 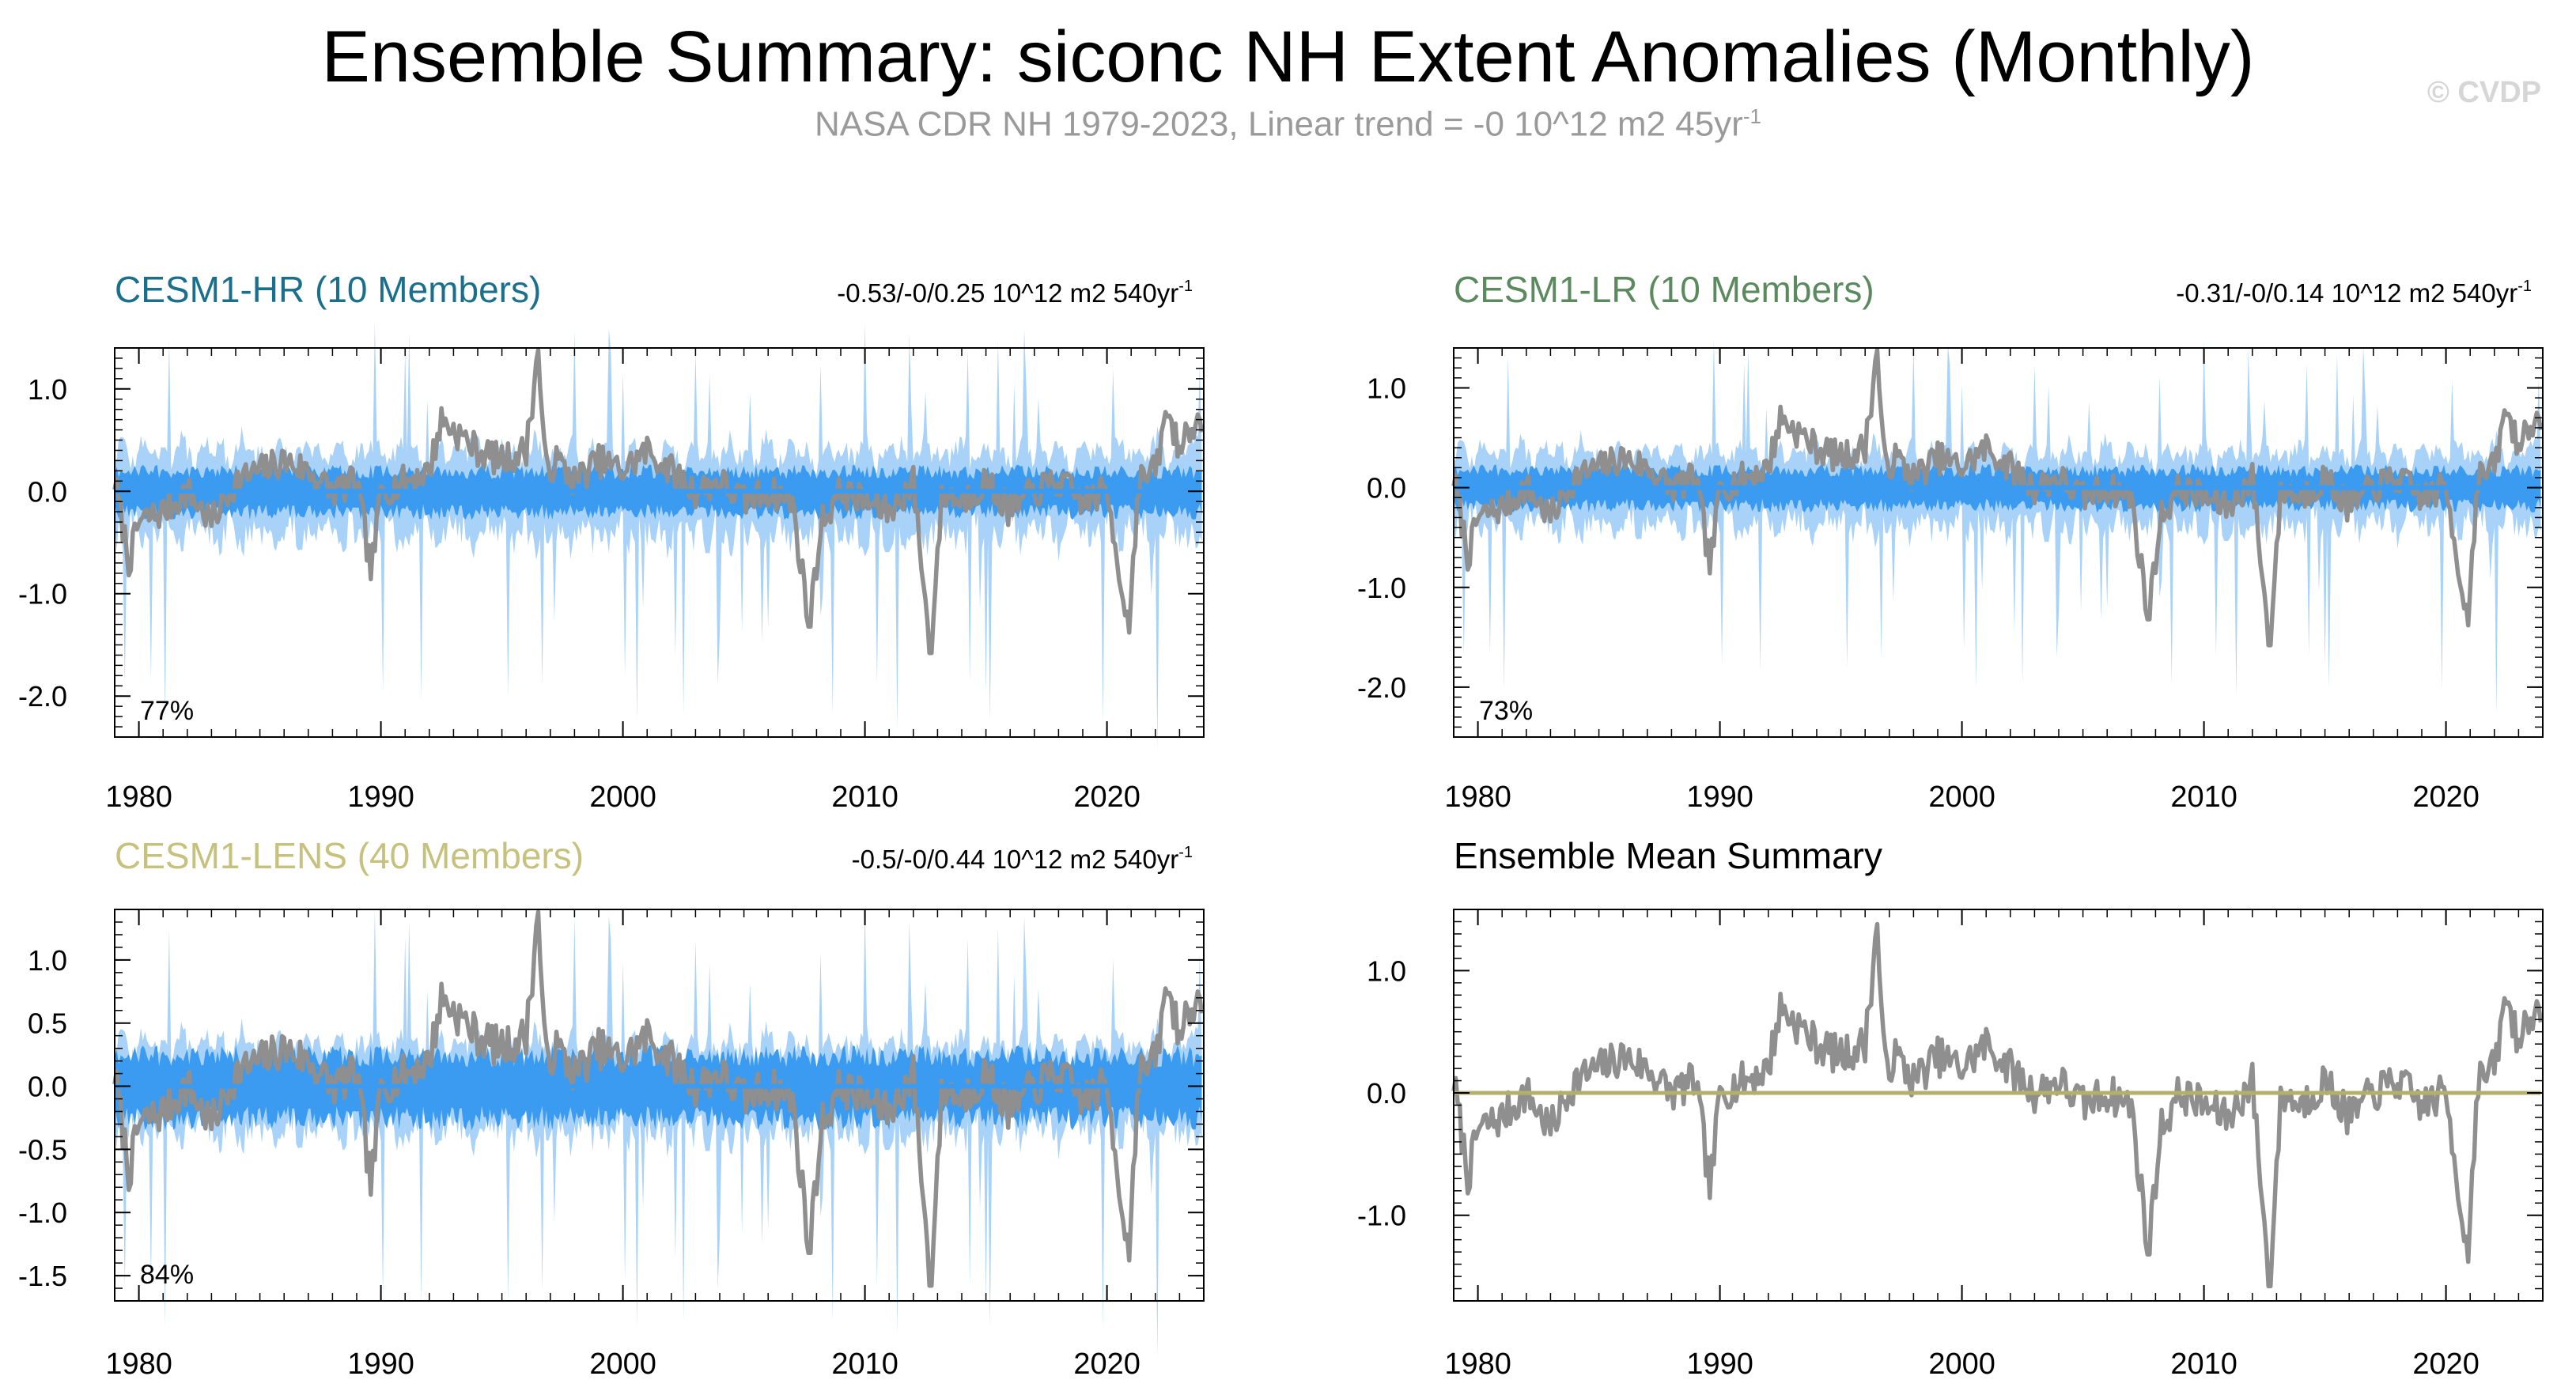 What do you see at coordinates (1015, 859) in the screenshot?
I see `trend-label-text: -0.5/-0/0.44 10^12 m2 540yr` at bounding box center [1015, 859].